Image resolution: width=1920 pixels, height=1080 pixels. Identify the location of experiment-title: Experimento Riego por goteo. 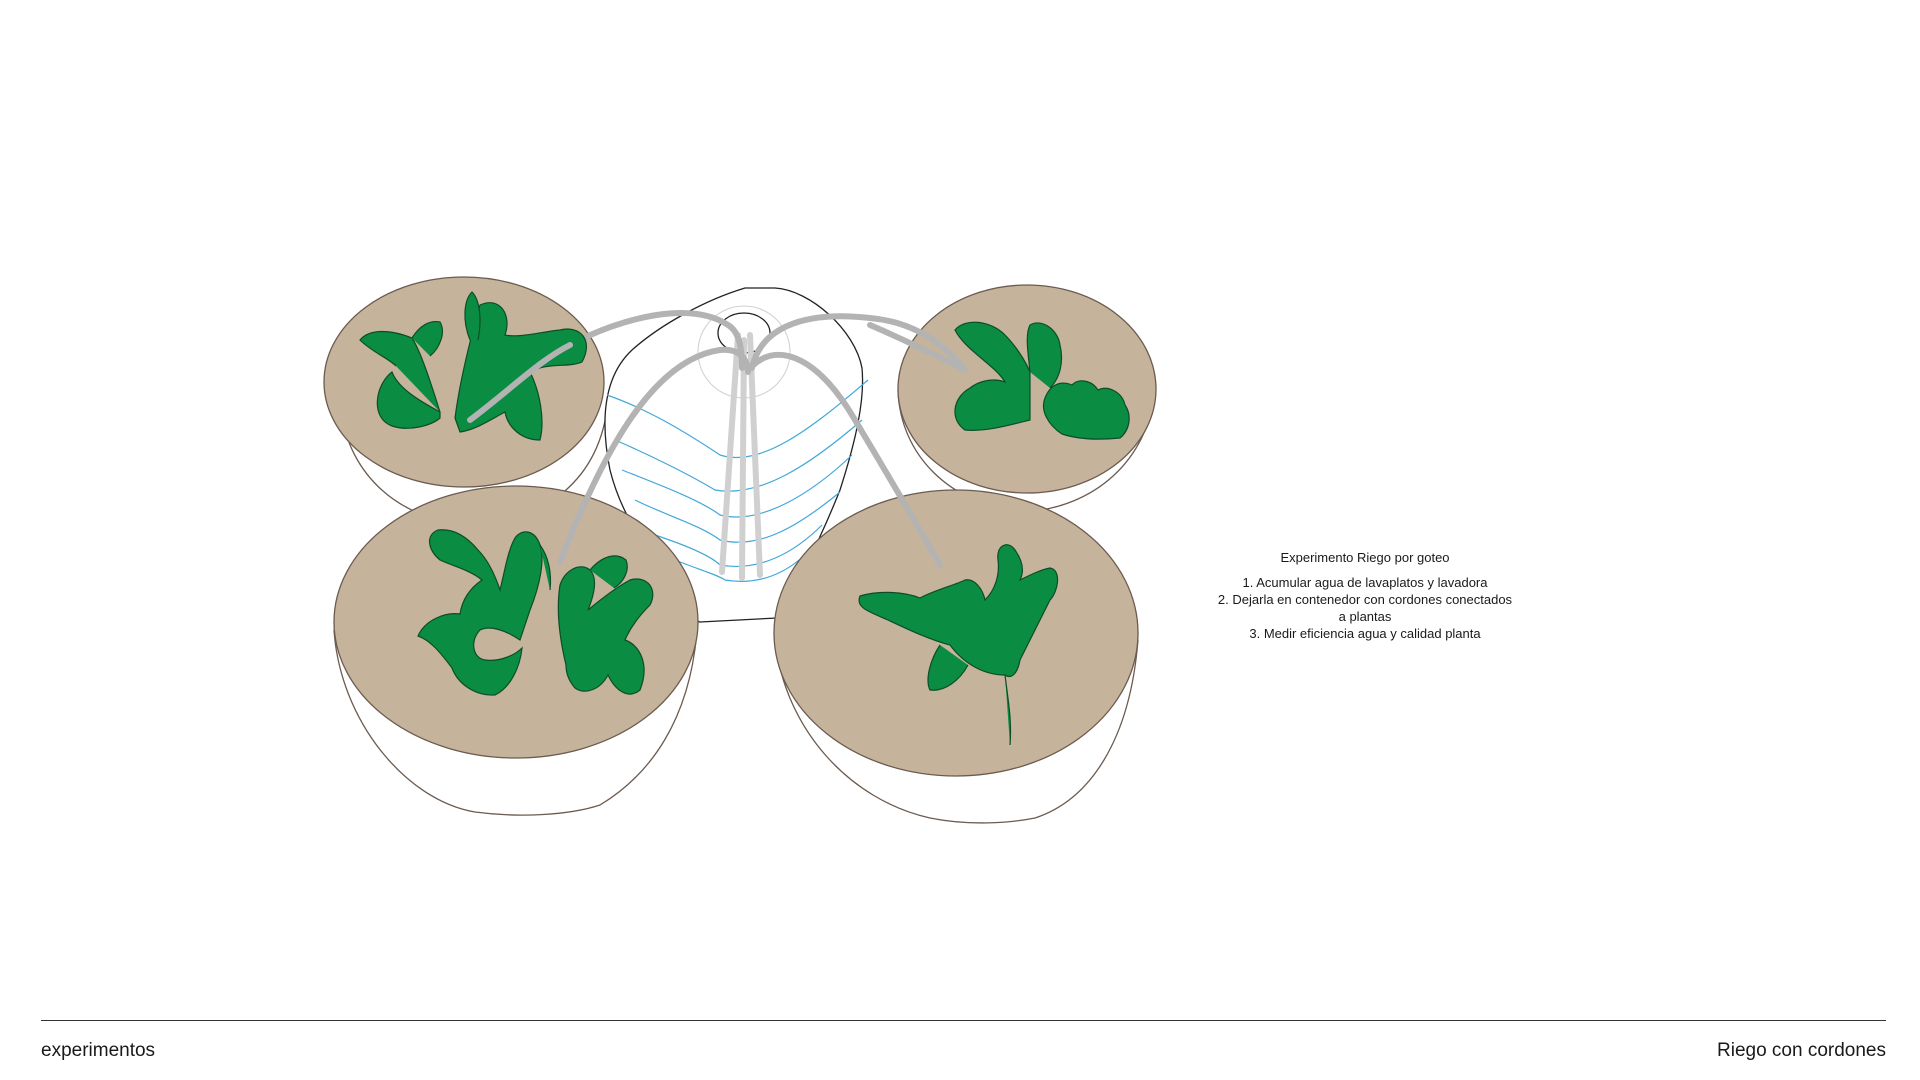
(1365, 557).